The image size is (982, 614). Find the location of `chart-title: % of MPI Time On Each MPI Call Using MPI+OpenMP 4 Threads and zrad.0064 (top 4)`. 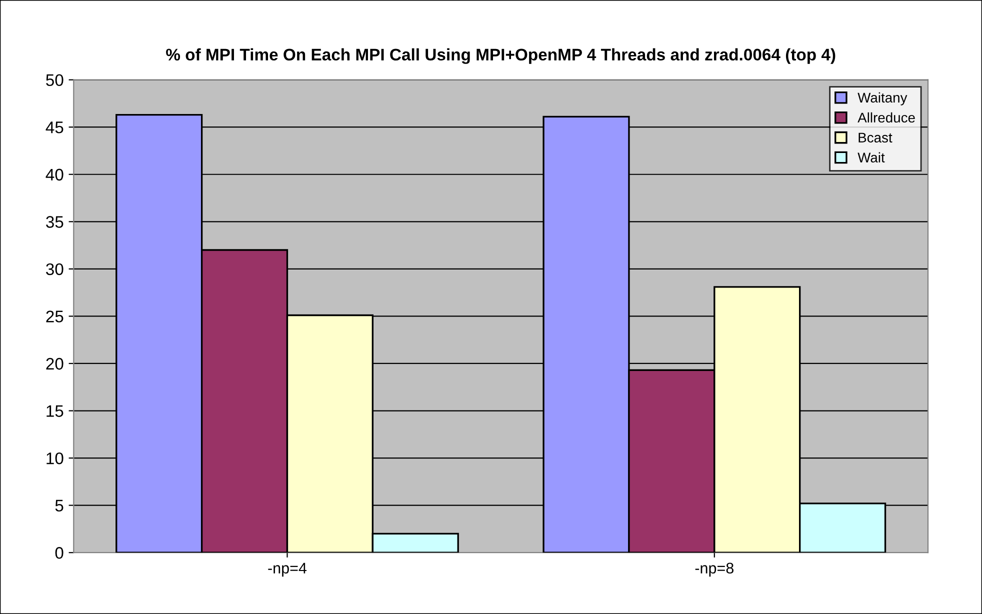

chart-title: % of MPI Time On Each MPI Call Using MPI+OpenMP 4 Threads and zrad.0064 (top 4) is located at coordinates (501, 56).